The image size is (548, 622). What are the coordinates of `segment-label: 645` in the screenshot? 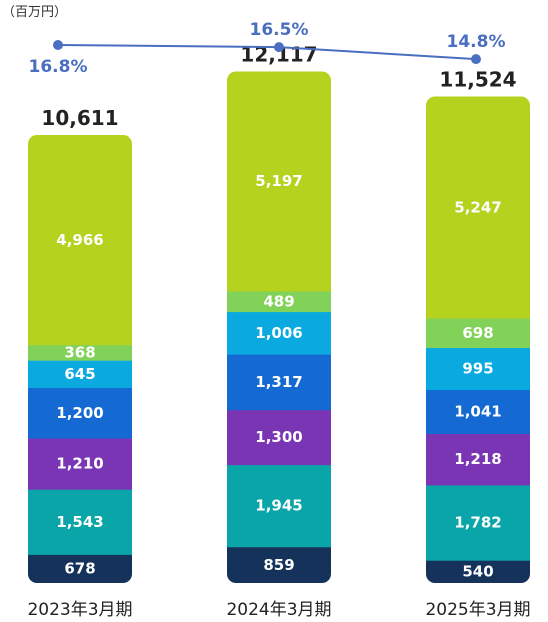 It's located at (79, 374).